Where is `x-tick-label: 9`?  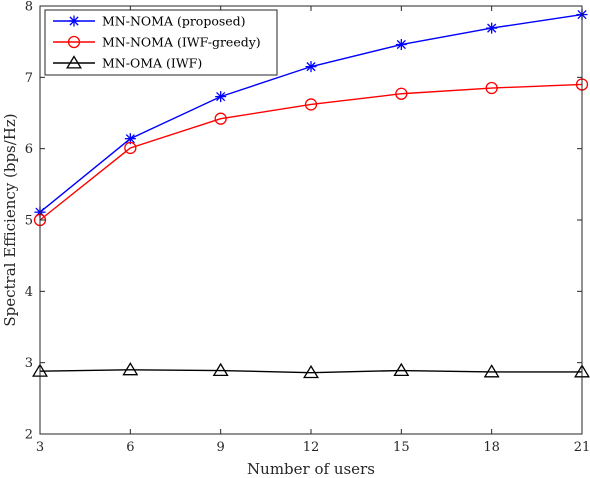
x-tick-label: 9 is located at coordinates (221, 447).